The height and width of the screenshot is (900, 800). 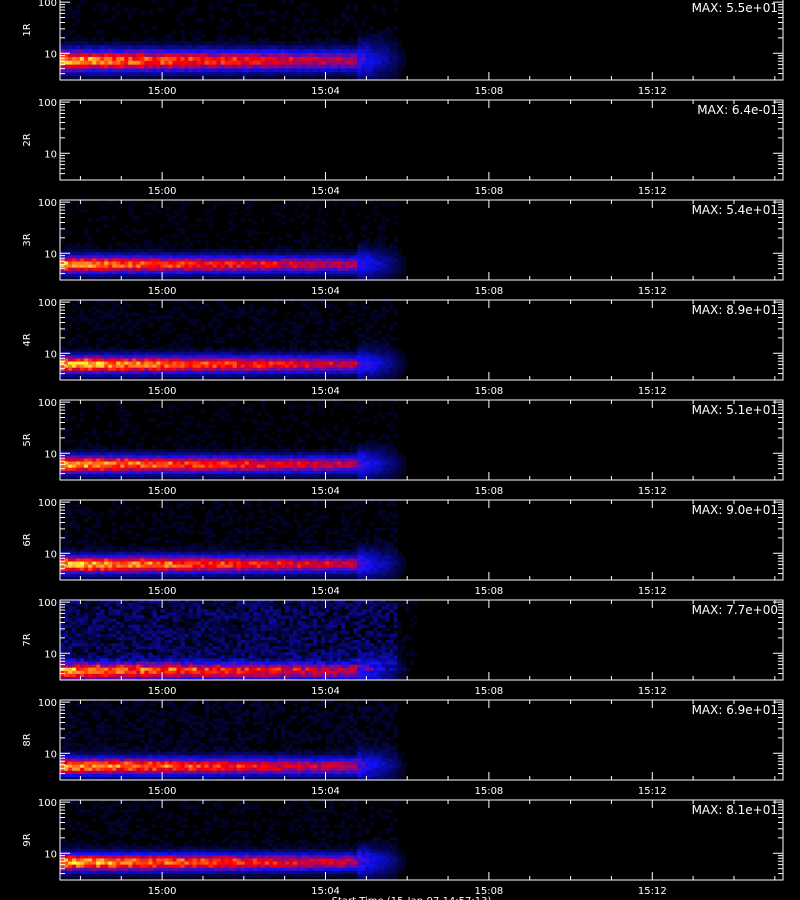 I want to click on panel-label: 4R, so click(x=27, y=339).